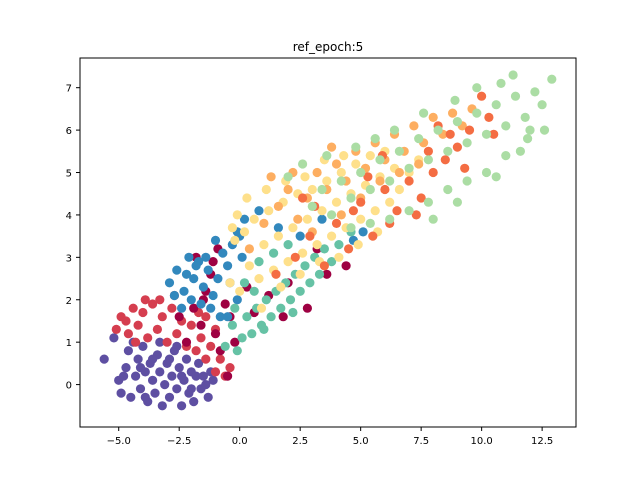 Image resolution: width=640 pixels, height=480 pixels. I want to click on x-tick-label: 2.5, so click(300, 441).